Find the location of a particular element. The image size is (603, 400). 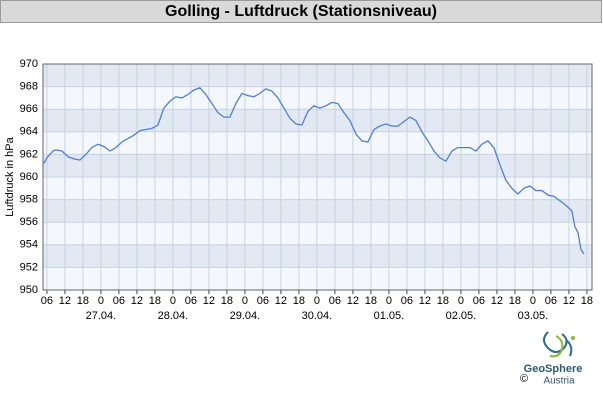

copyright: © is located at coordinates (524, 379).